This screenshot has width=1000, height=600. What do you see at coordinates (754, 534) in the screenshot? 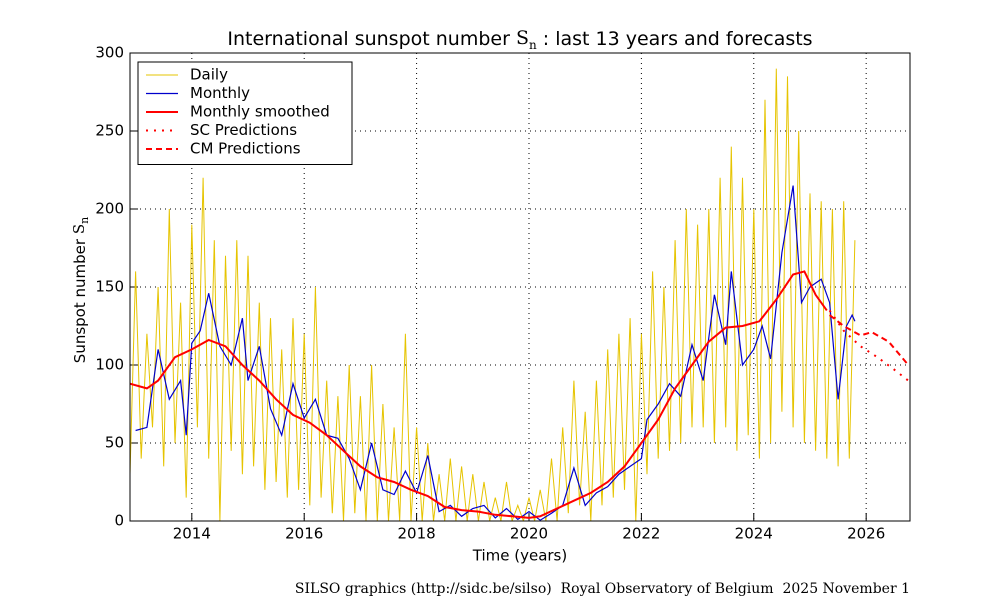
I see `x-tick-label: 2024` at bounding box center [754, 534].